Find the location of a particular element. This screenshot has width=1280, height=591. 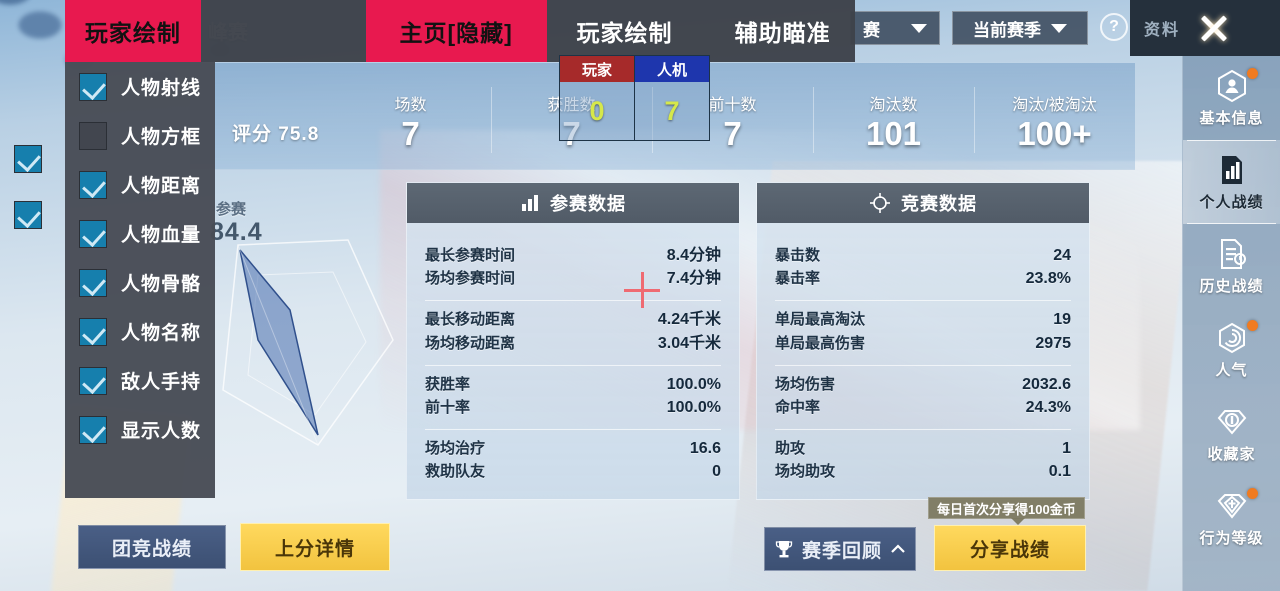

sidebar-item-label: 历史战绩 is located at coordinates (1231, 286).